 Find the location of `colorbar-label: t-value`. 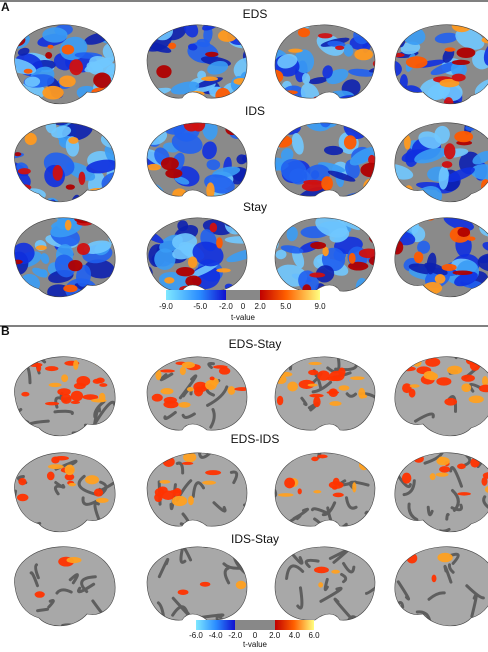

colorbar-label: t-value is located at coordinates (243, 317).